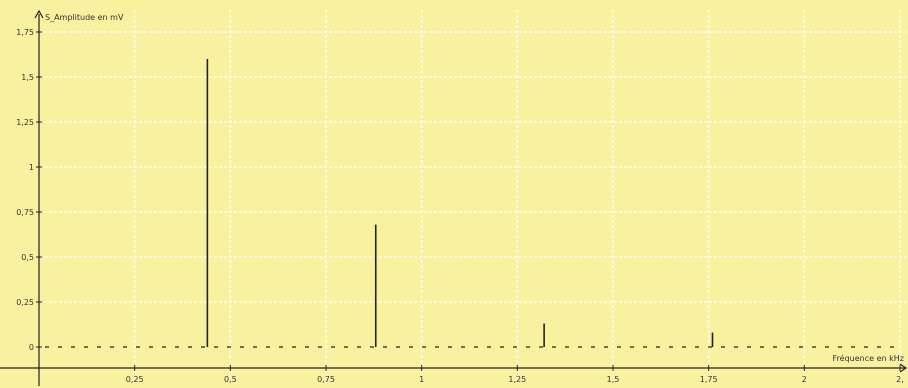 Image resolution: width=908 pixels, height=388 pixels. Describe the element at coordinates (804, 379) in the screenshot. I see `x-tick-label: 2` at that location.